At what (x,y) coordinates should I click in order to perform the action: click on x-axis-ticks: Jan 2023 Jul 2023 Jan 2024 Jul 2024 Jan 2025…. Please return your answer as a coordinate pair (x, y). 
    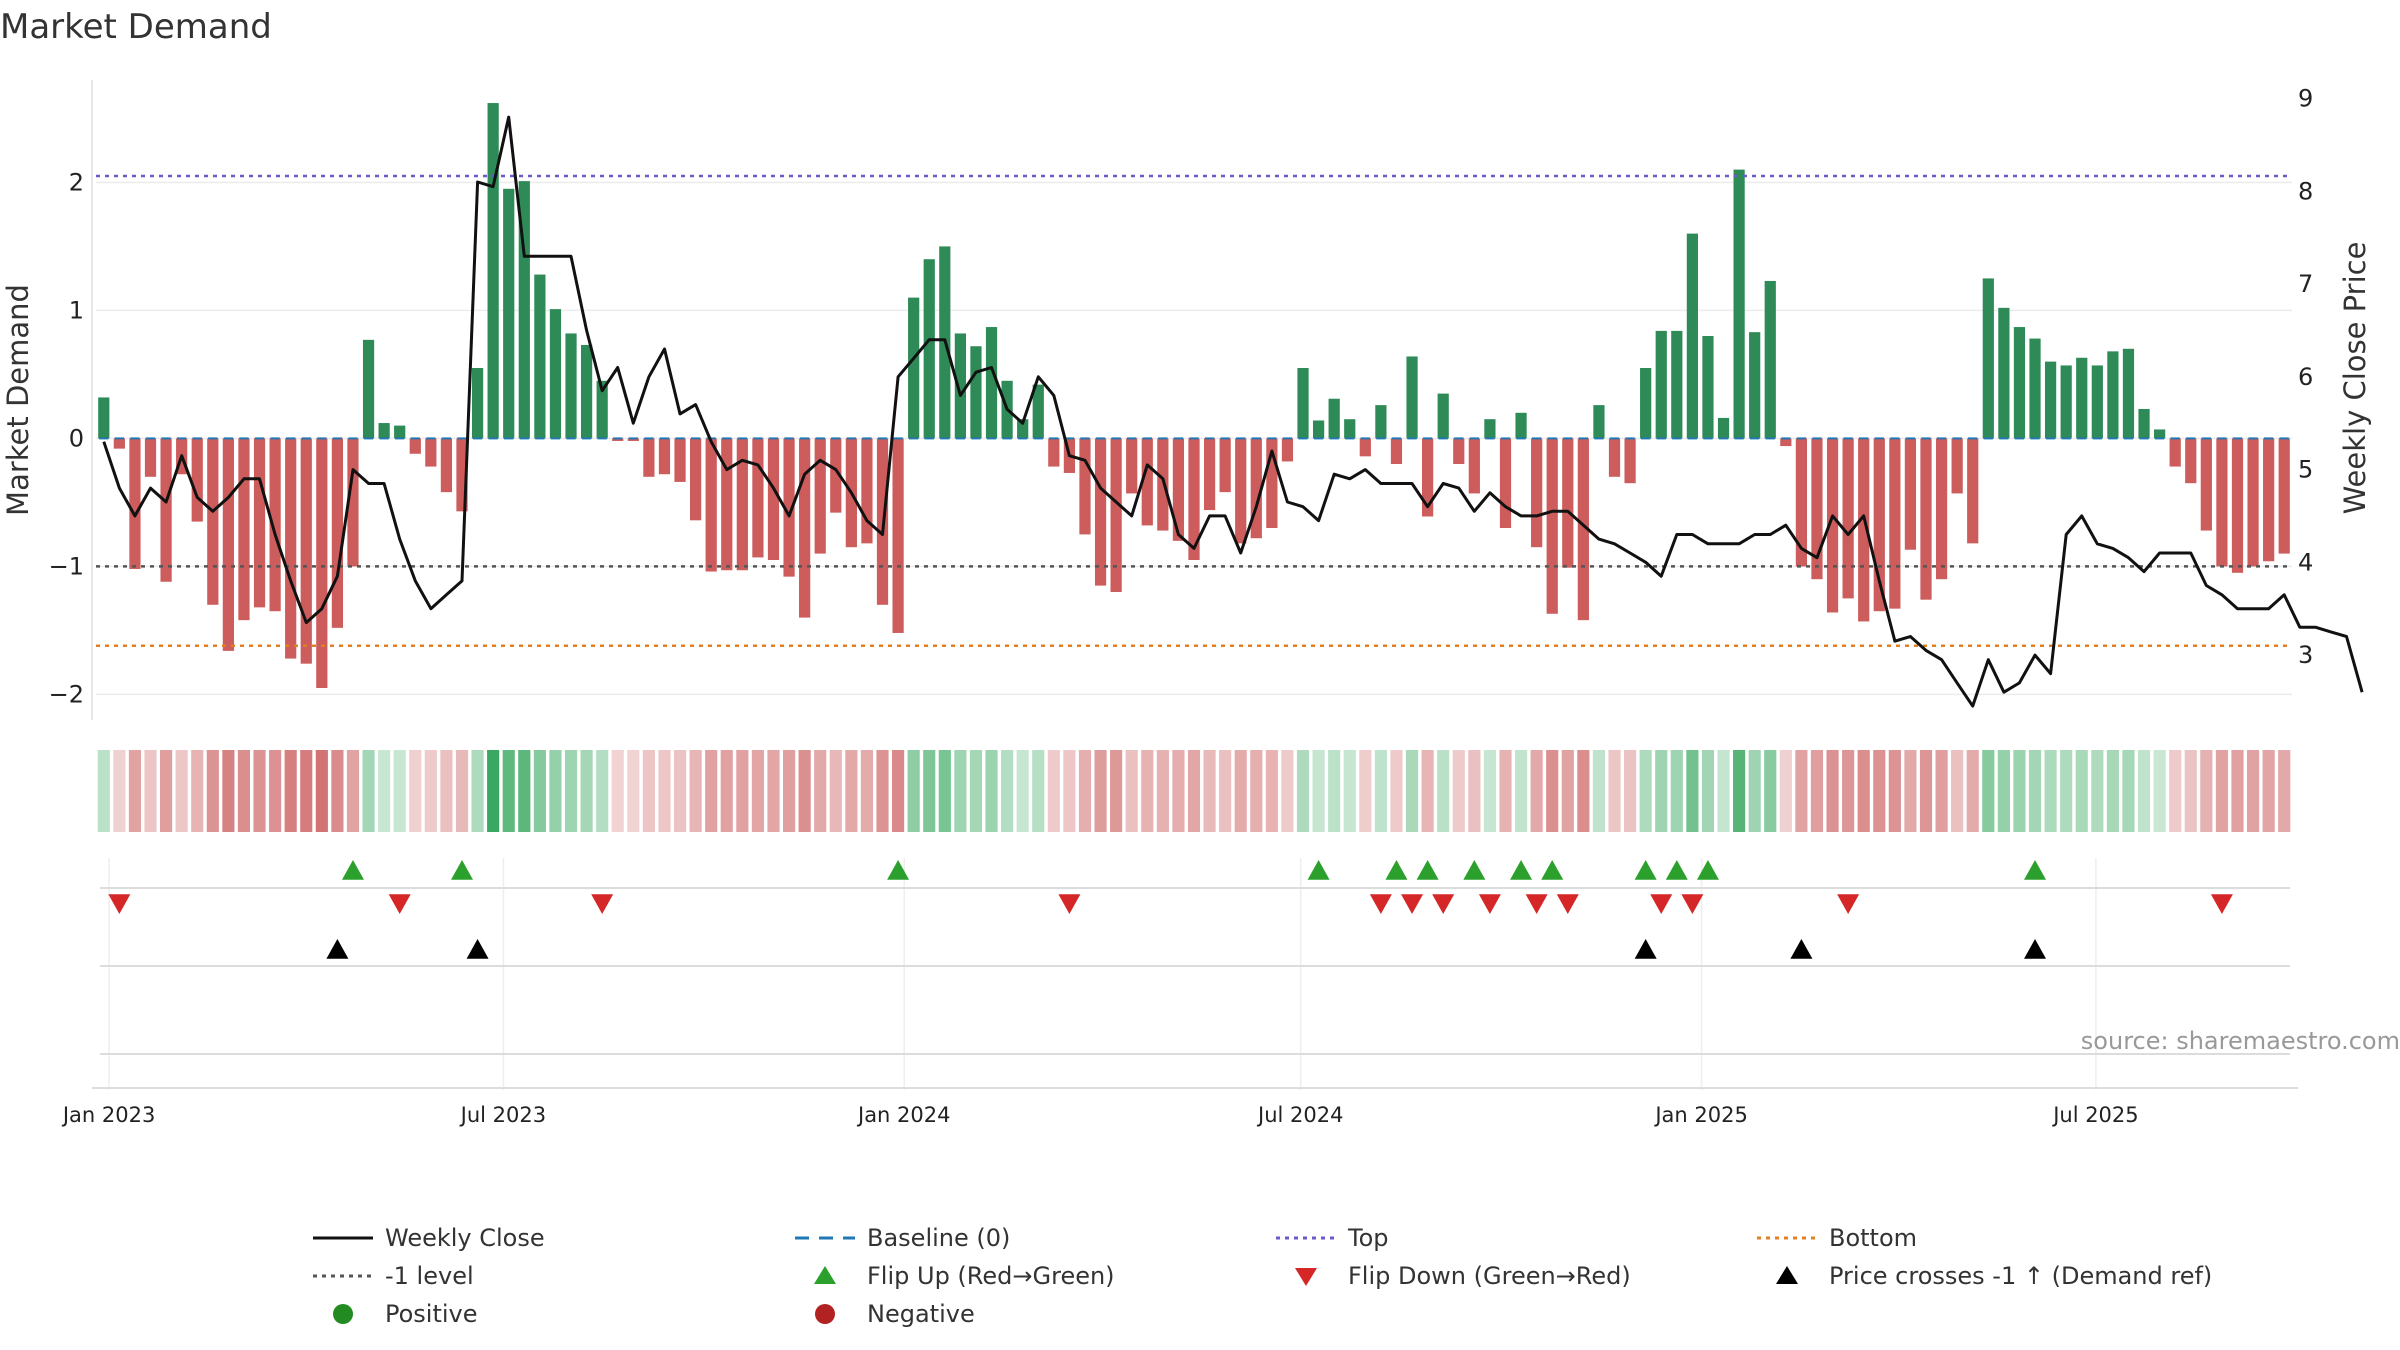
    Looking at the image, I should click on (1100, 1115).